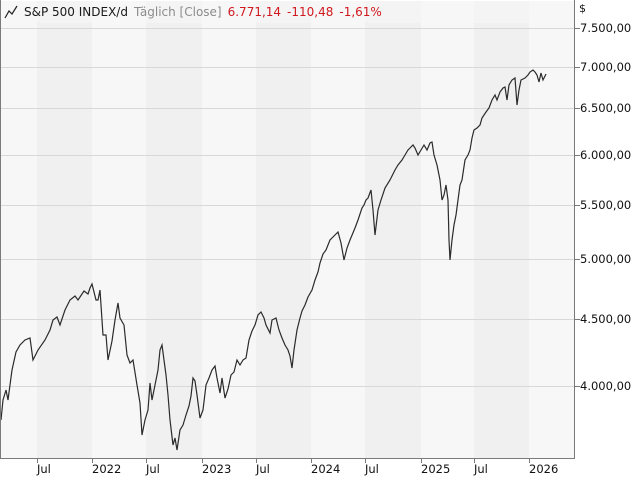 The width and height of the screenshot is (640, 480). I want to click on title-strip, so click(287, 12).